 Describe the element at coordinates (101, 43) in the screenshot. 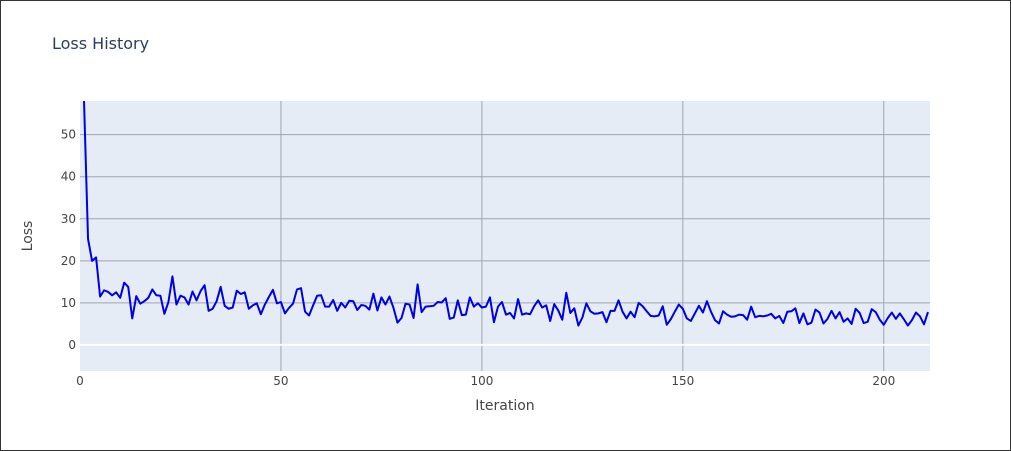

I see `chart-title: Loss History` at that location.